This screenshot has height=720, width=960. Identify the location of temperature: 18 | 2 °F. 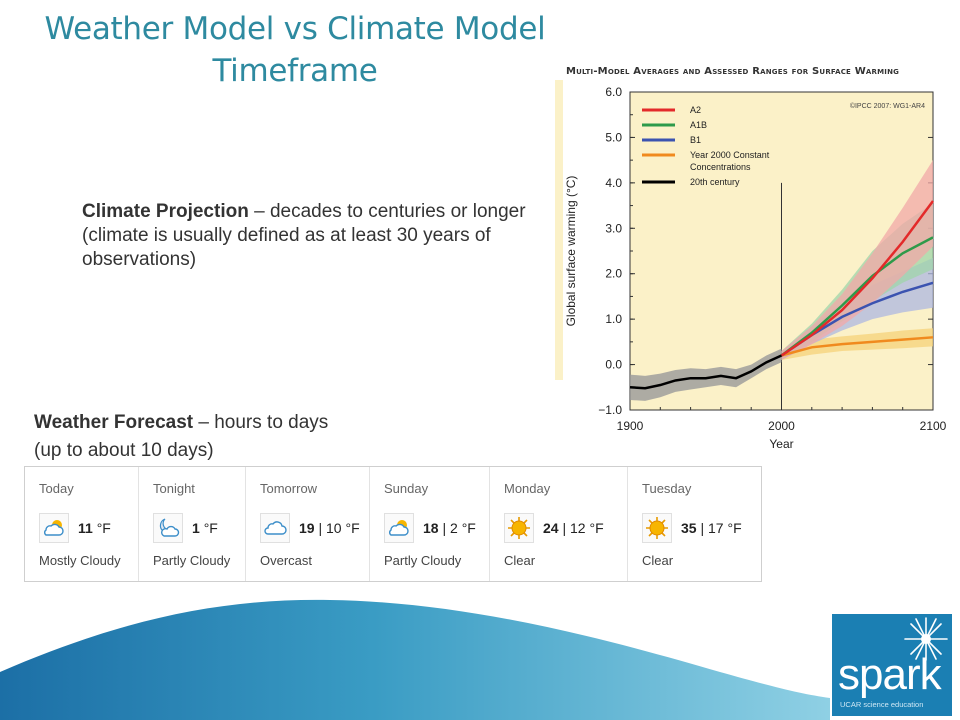
(449, 528).